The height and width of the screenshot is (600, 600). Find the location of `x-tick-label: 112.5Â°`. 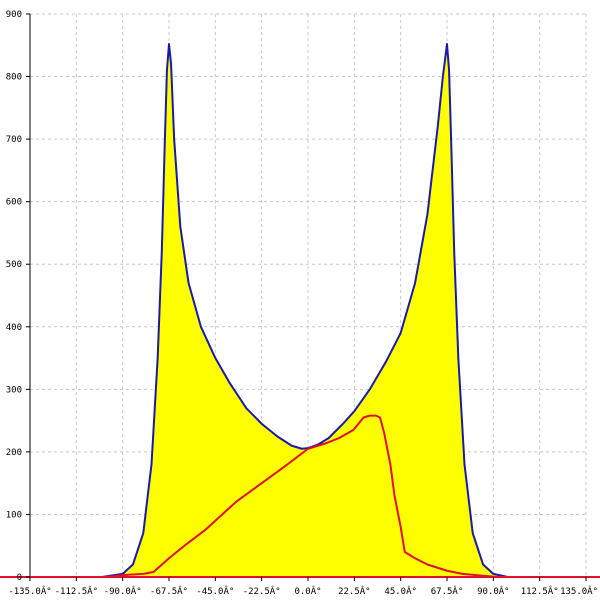

x-tick-label: 112.5Â° is located at coordinates (540, 591).